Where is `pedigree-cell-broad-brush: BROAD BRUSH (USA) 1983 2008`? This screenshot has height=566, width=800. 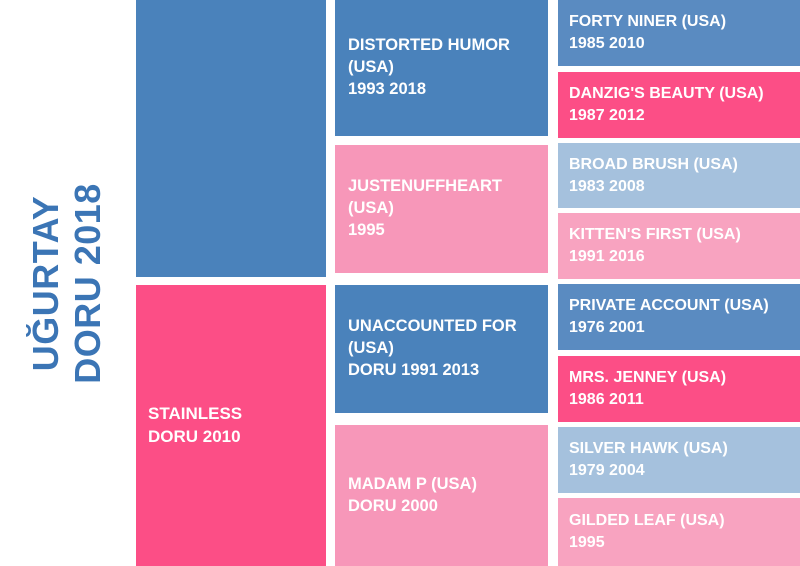
pedigree-cell-broad-brush: BROAD BRUSH (USA) 1983 2008 is located at coordinates (679, 175).